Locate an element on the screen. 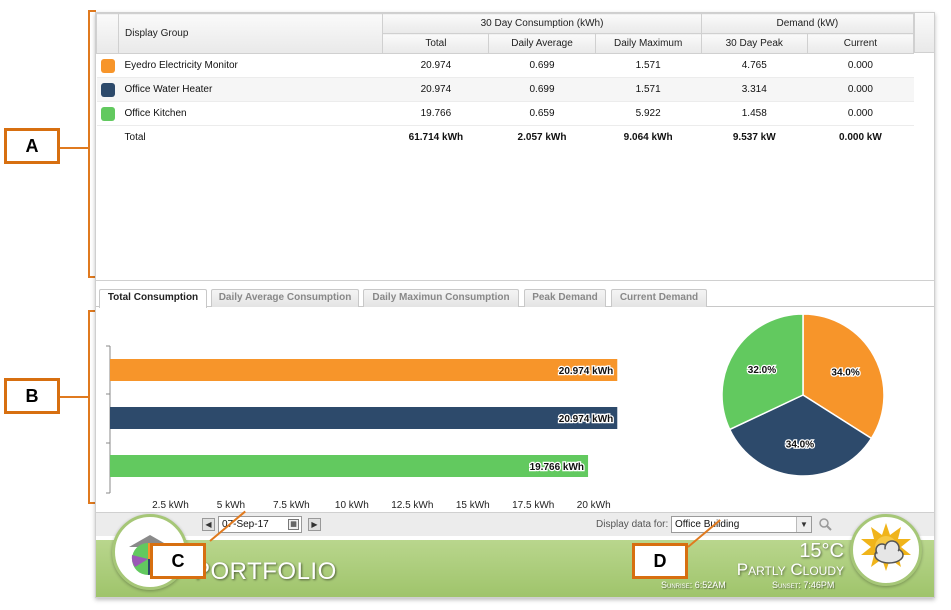 The height and width of the screenshot is (610, 951). prev-date-button: ◀ is located at coordinates (208, 524).